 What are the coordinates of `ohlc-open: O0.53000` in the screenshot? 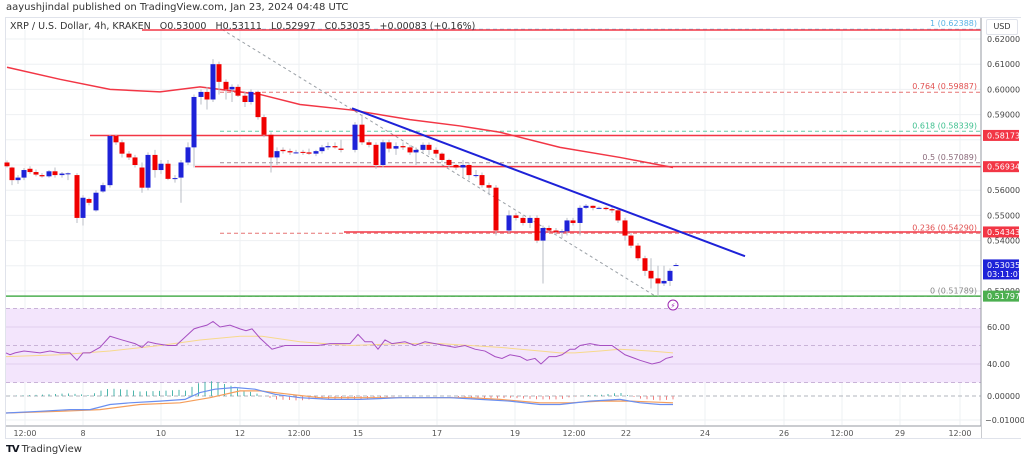 It's located at (183, 26).